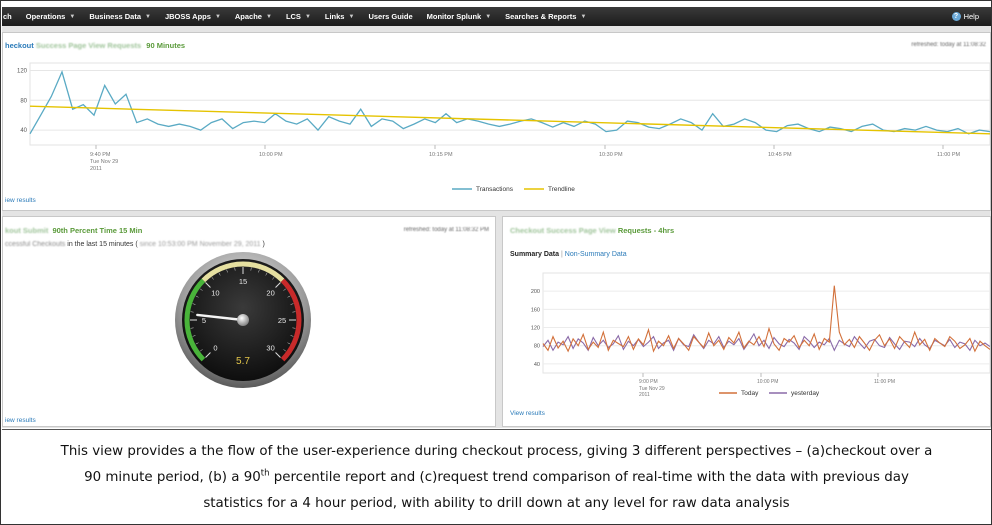 The width and height of the screenshot is (992, 525). What do you see at coordinates (45, 16) in the screenshot?
I see `nav-item-label: Operations` at bounding box center [45, 16].